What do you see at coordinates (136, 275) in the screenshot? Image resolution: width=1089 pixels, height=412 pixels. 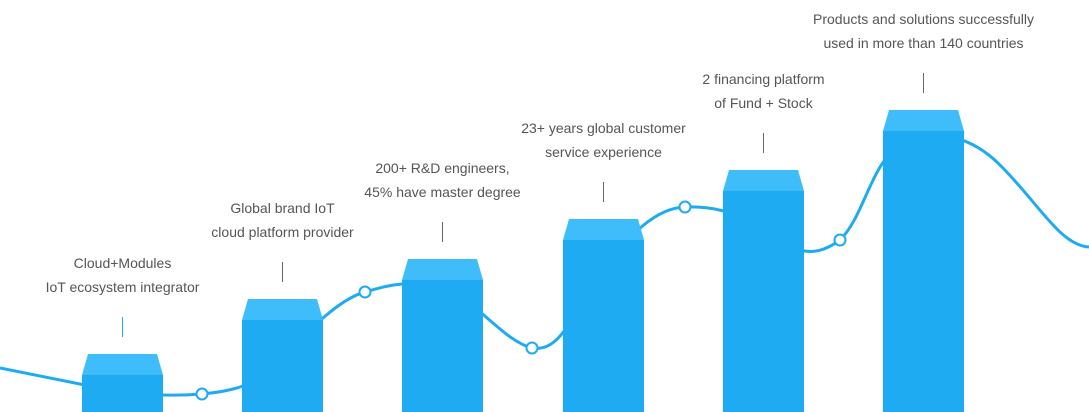 I see `milestone-label: Cloud+Modules IoT ecosystem integrator` at bounding box center [136, 275].